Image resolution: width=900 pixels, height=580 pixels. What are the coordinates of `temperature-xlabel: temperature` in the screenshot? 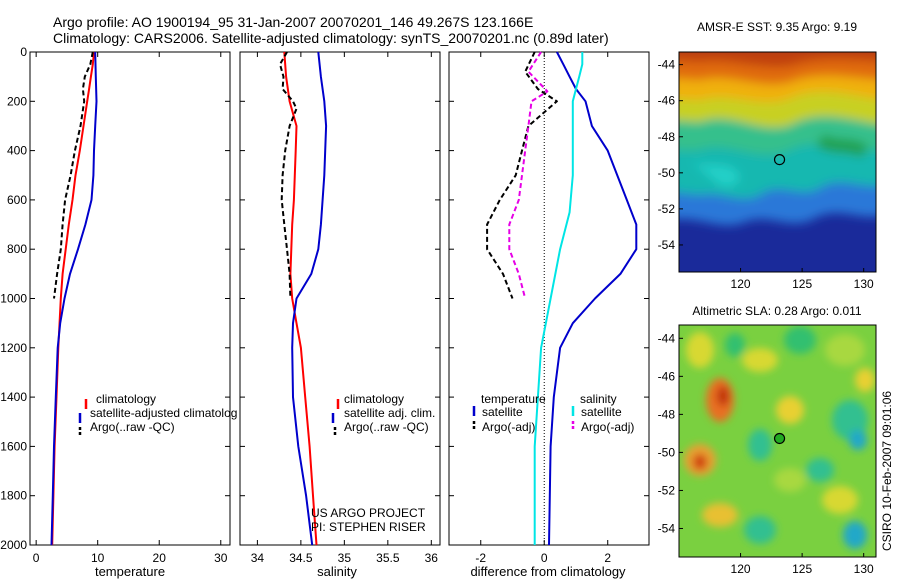 It's located at (130, 571).